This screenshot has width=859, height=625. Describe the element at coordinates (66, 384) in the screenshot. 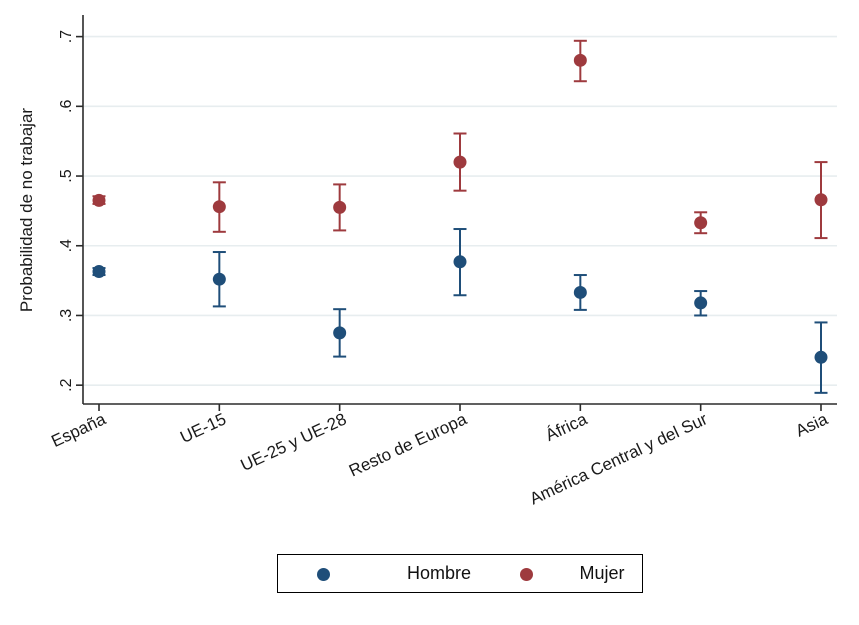

I see `y-tick-label: .2` at that location.